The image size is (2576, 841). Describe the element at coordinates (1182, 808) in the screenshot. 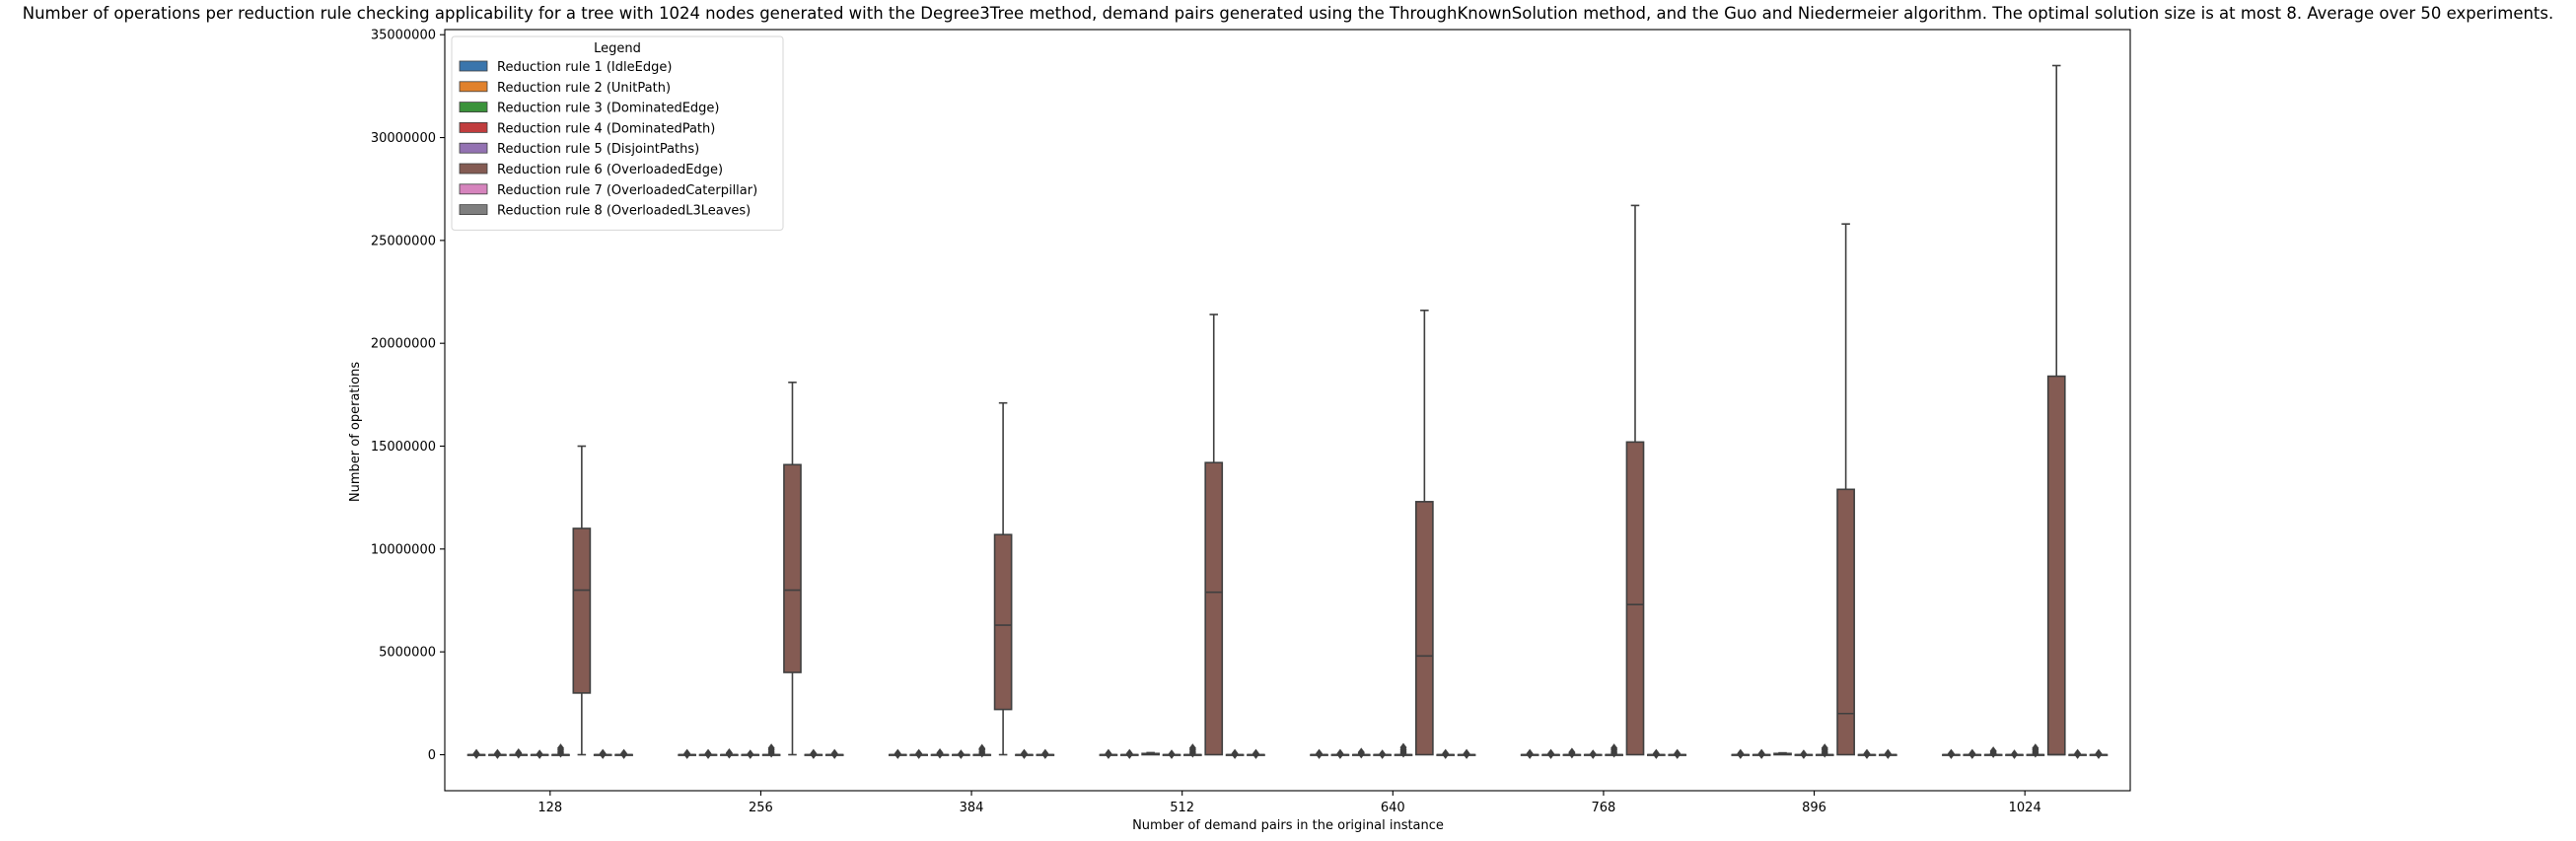

I see `x-tick-label: 512` at that location.